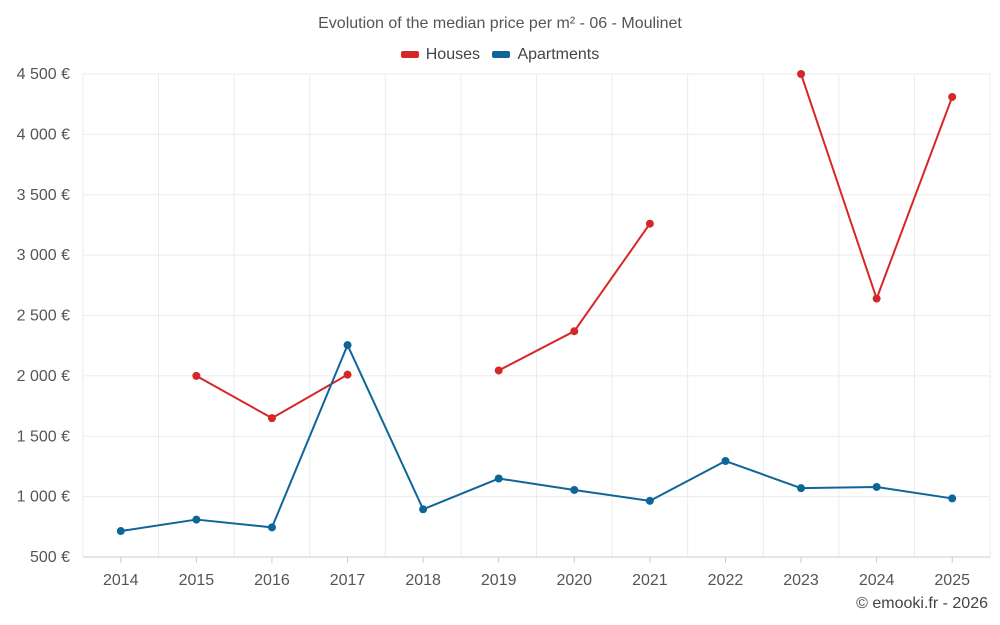 Image resolution: width=1000 pixels, height=625 pixels. I want to click on x-tick-label: 2019, so click(499, 580).